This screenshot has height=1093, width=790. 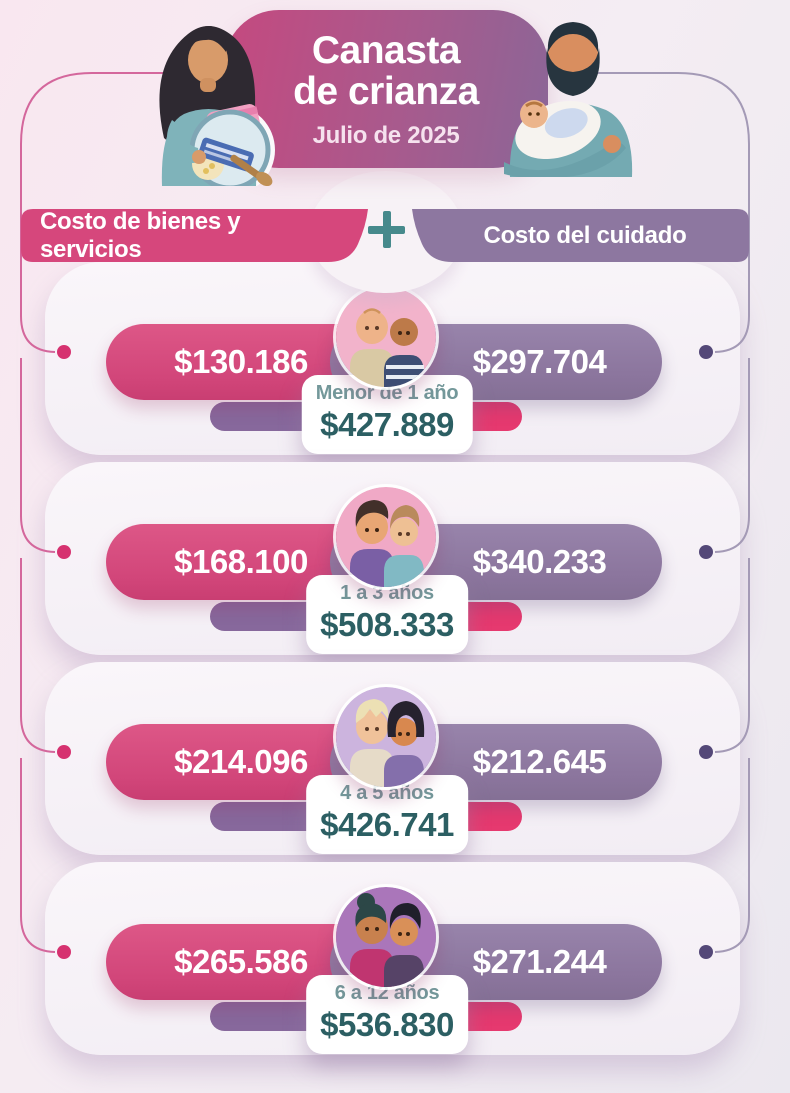 I want to click on total-value: $508.333, so click(x=387, y=624).